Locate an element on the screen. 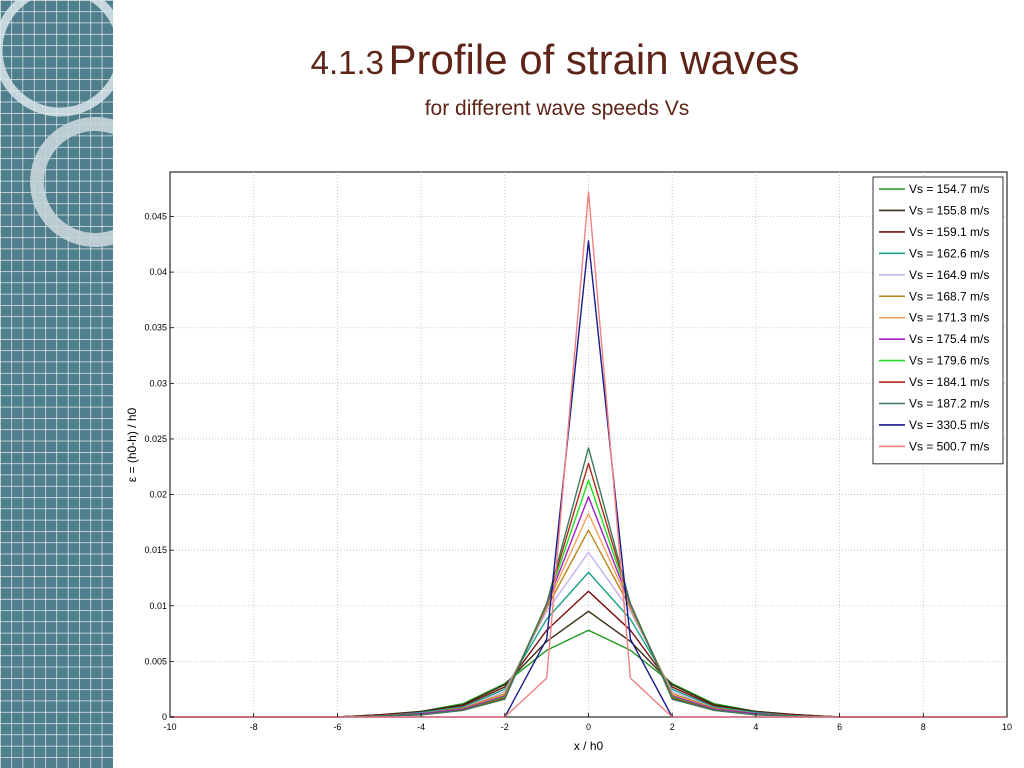 The height and width of the screenshot is (768, 1024). legend-entry: Vs = 168.7 m/s is located at coordinates (949, 296).